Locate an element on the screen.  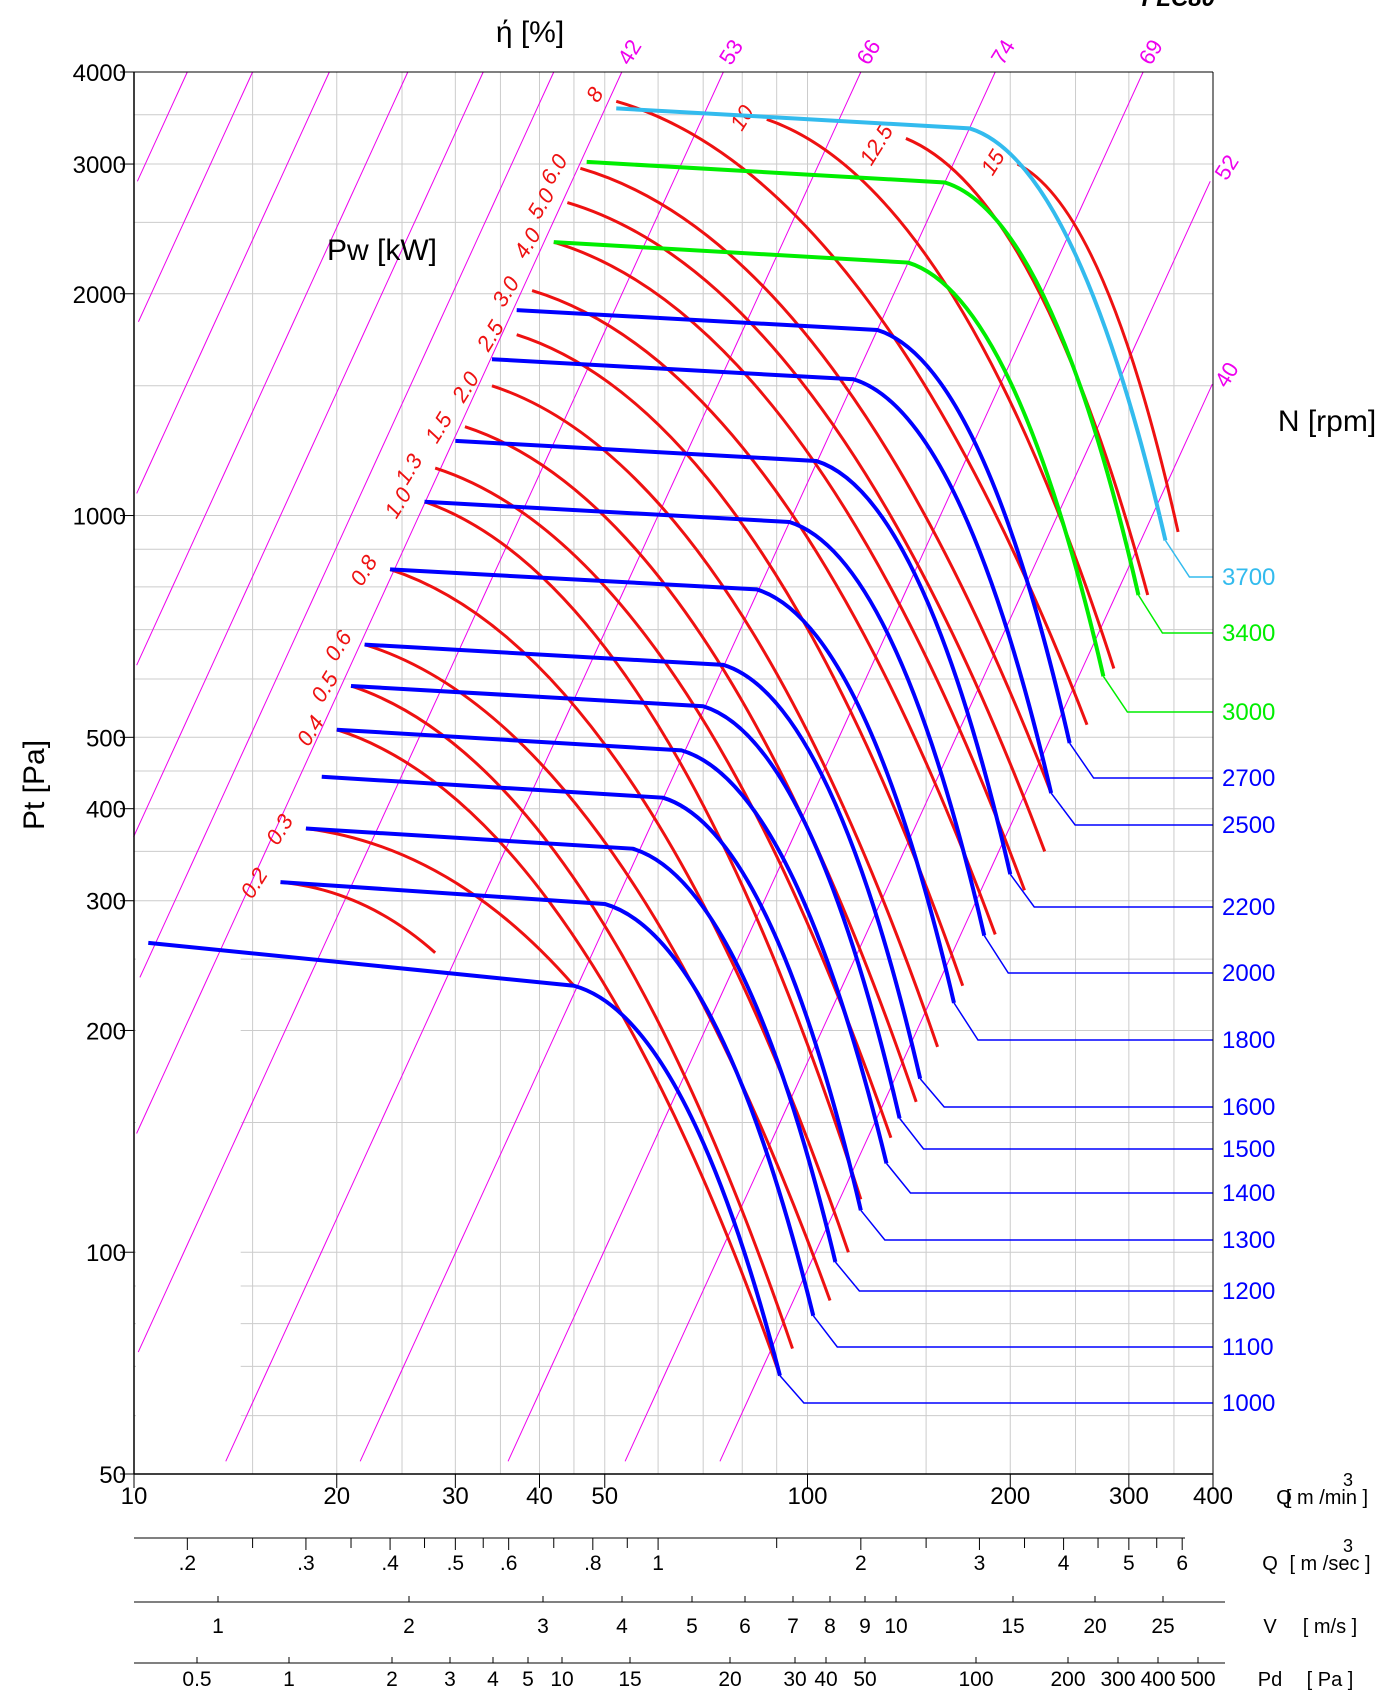
speed-label: 3400 is located at coordinates (1248, 633).